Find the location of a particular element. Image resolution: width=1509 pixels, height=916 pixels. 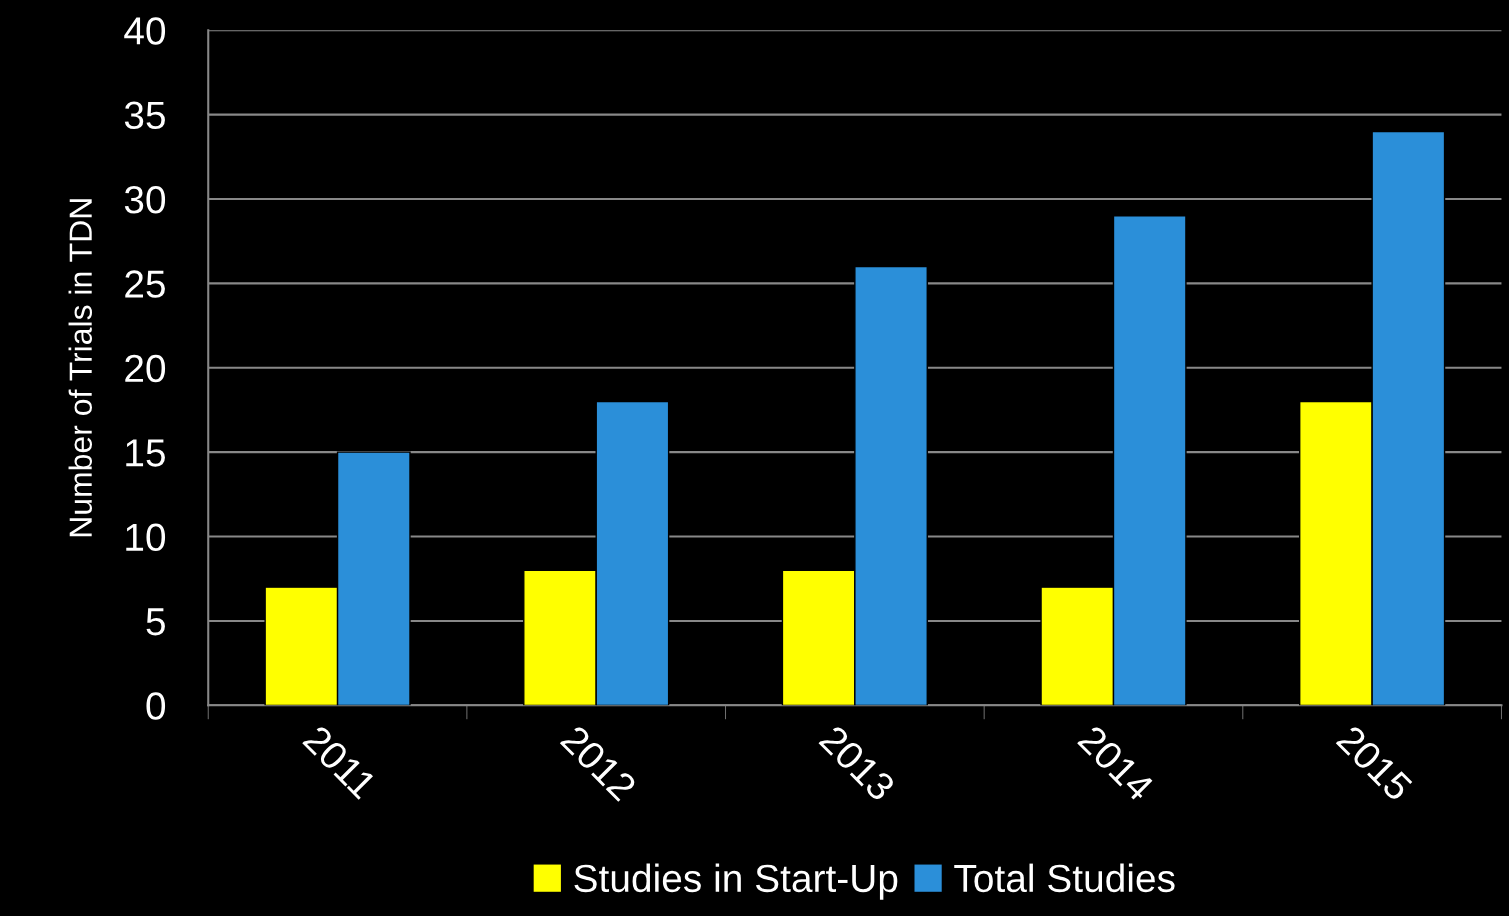

y-tick-label: 40 is located at coordinates (145, 31).